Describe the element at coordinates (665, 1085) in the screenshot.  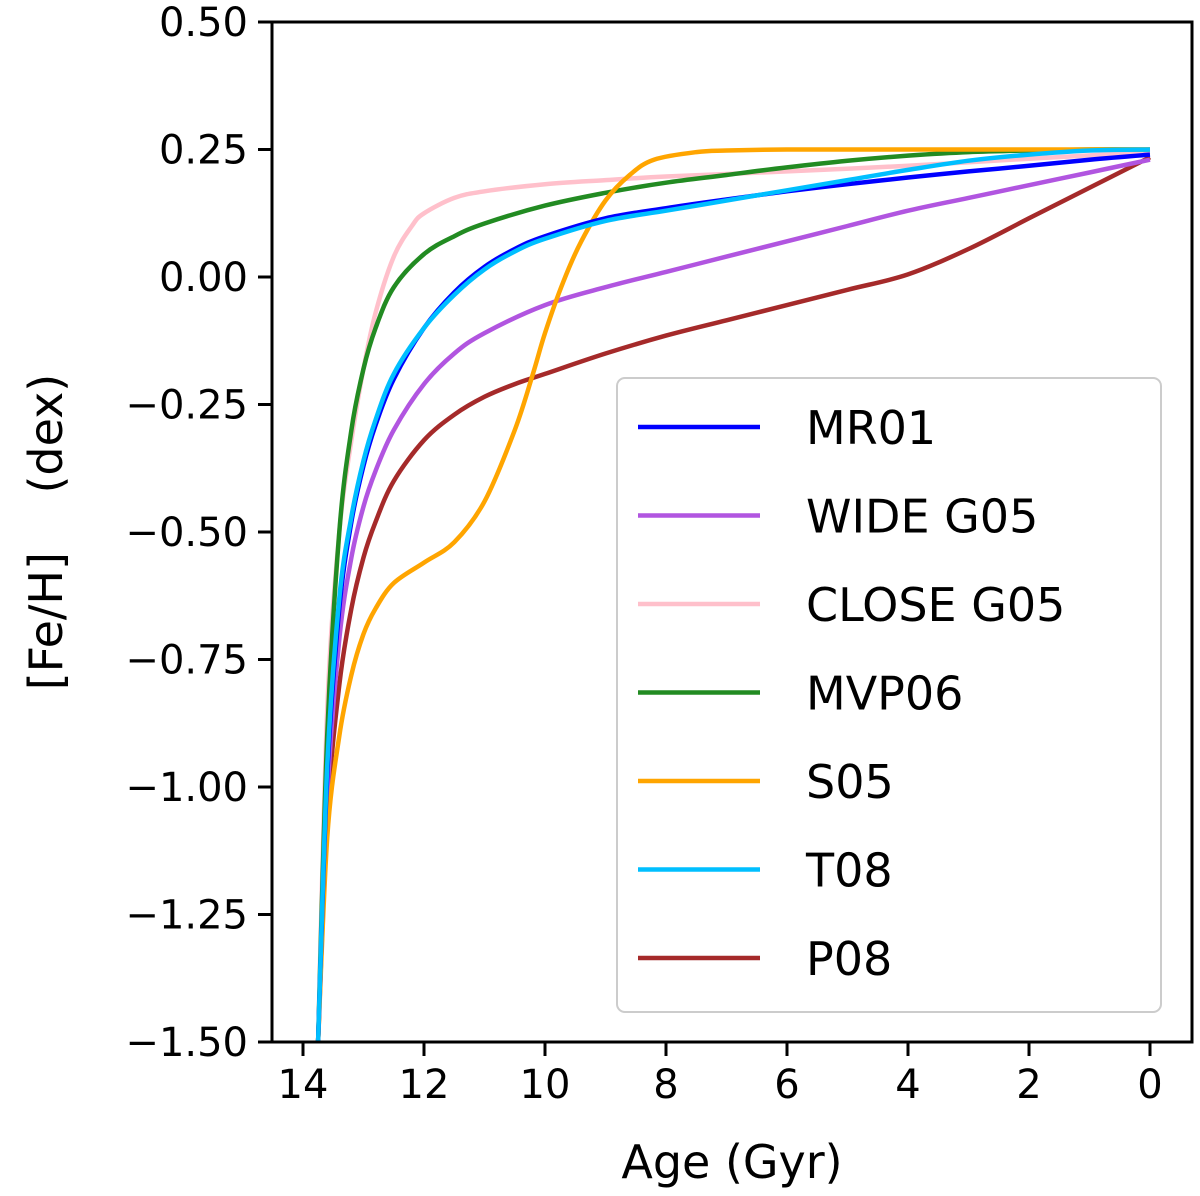
I see `x-tick-label: 8` at that location.